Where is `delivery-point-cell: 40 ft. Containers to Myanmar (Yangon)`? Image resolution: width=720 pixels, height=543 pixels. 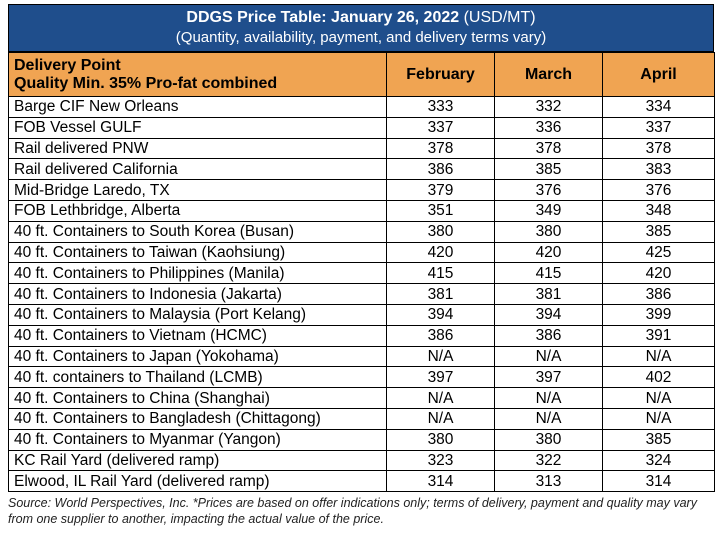
delivery-point-cell: 40 ft. Containers to Myanmar (Yangon) is located at coordinates (197, 439).